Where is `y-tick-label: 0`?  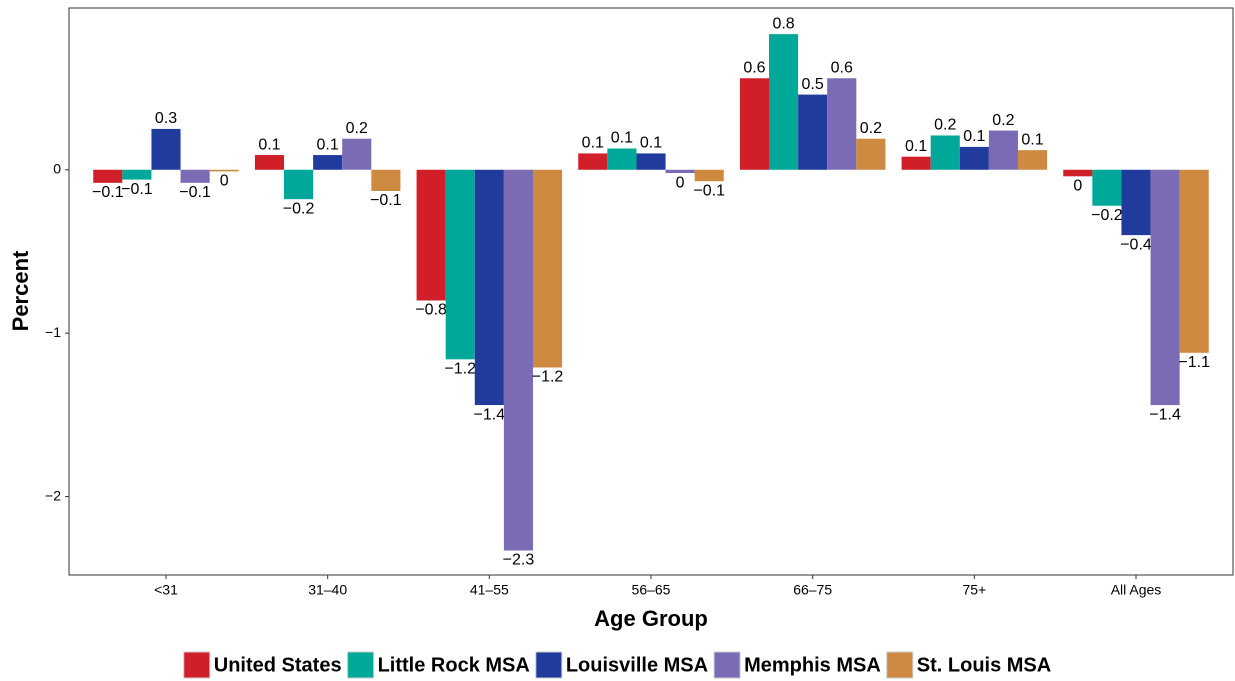
y-tick-label: 0 is located at coordinates (57, 168).